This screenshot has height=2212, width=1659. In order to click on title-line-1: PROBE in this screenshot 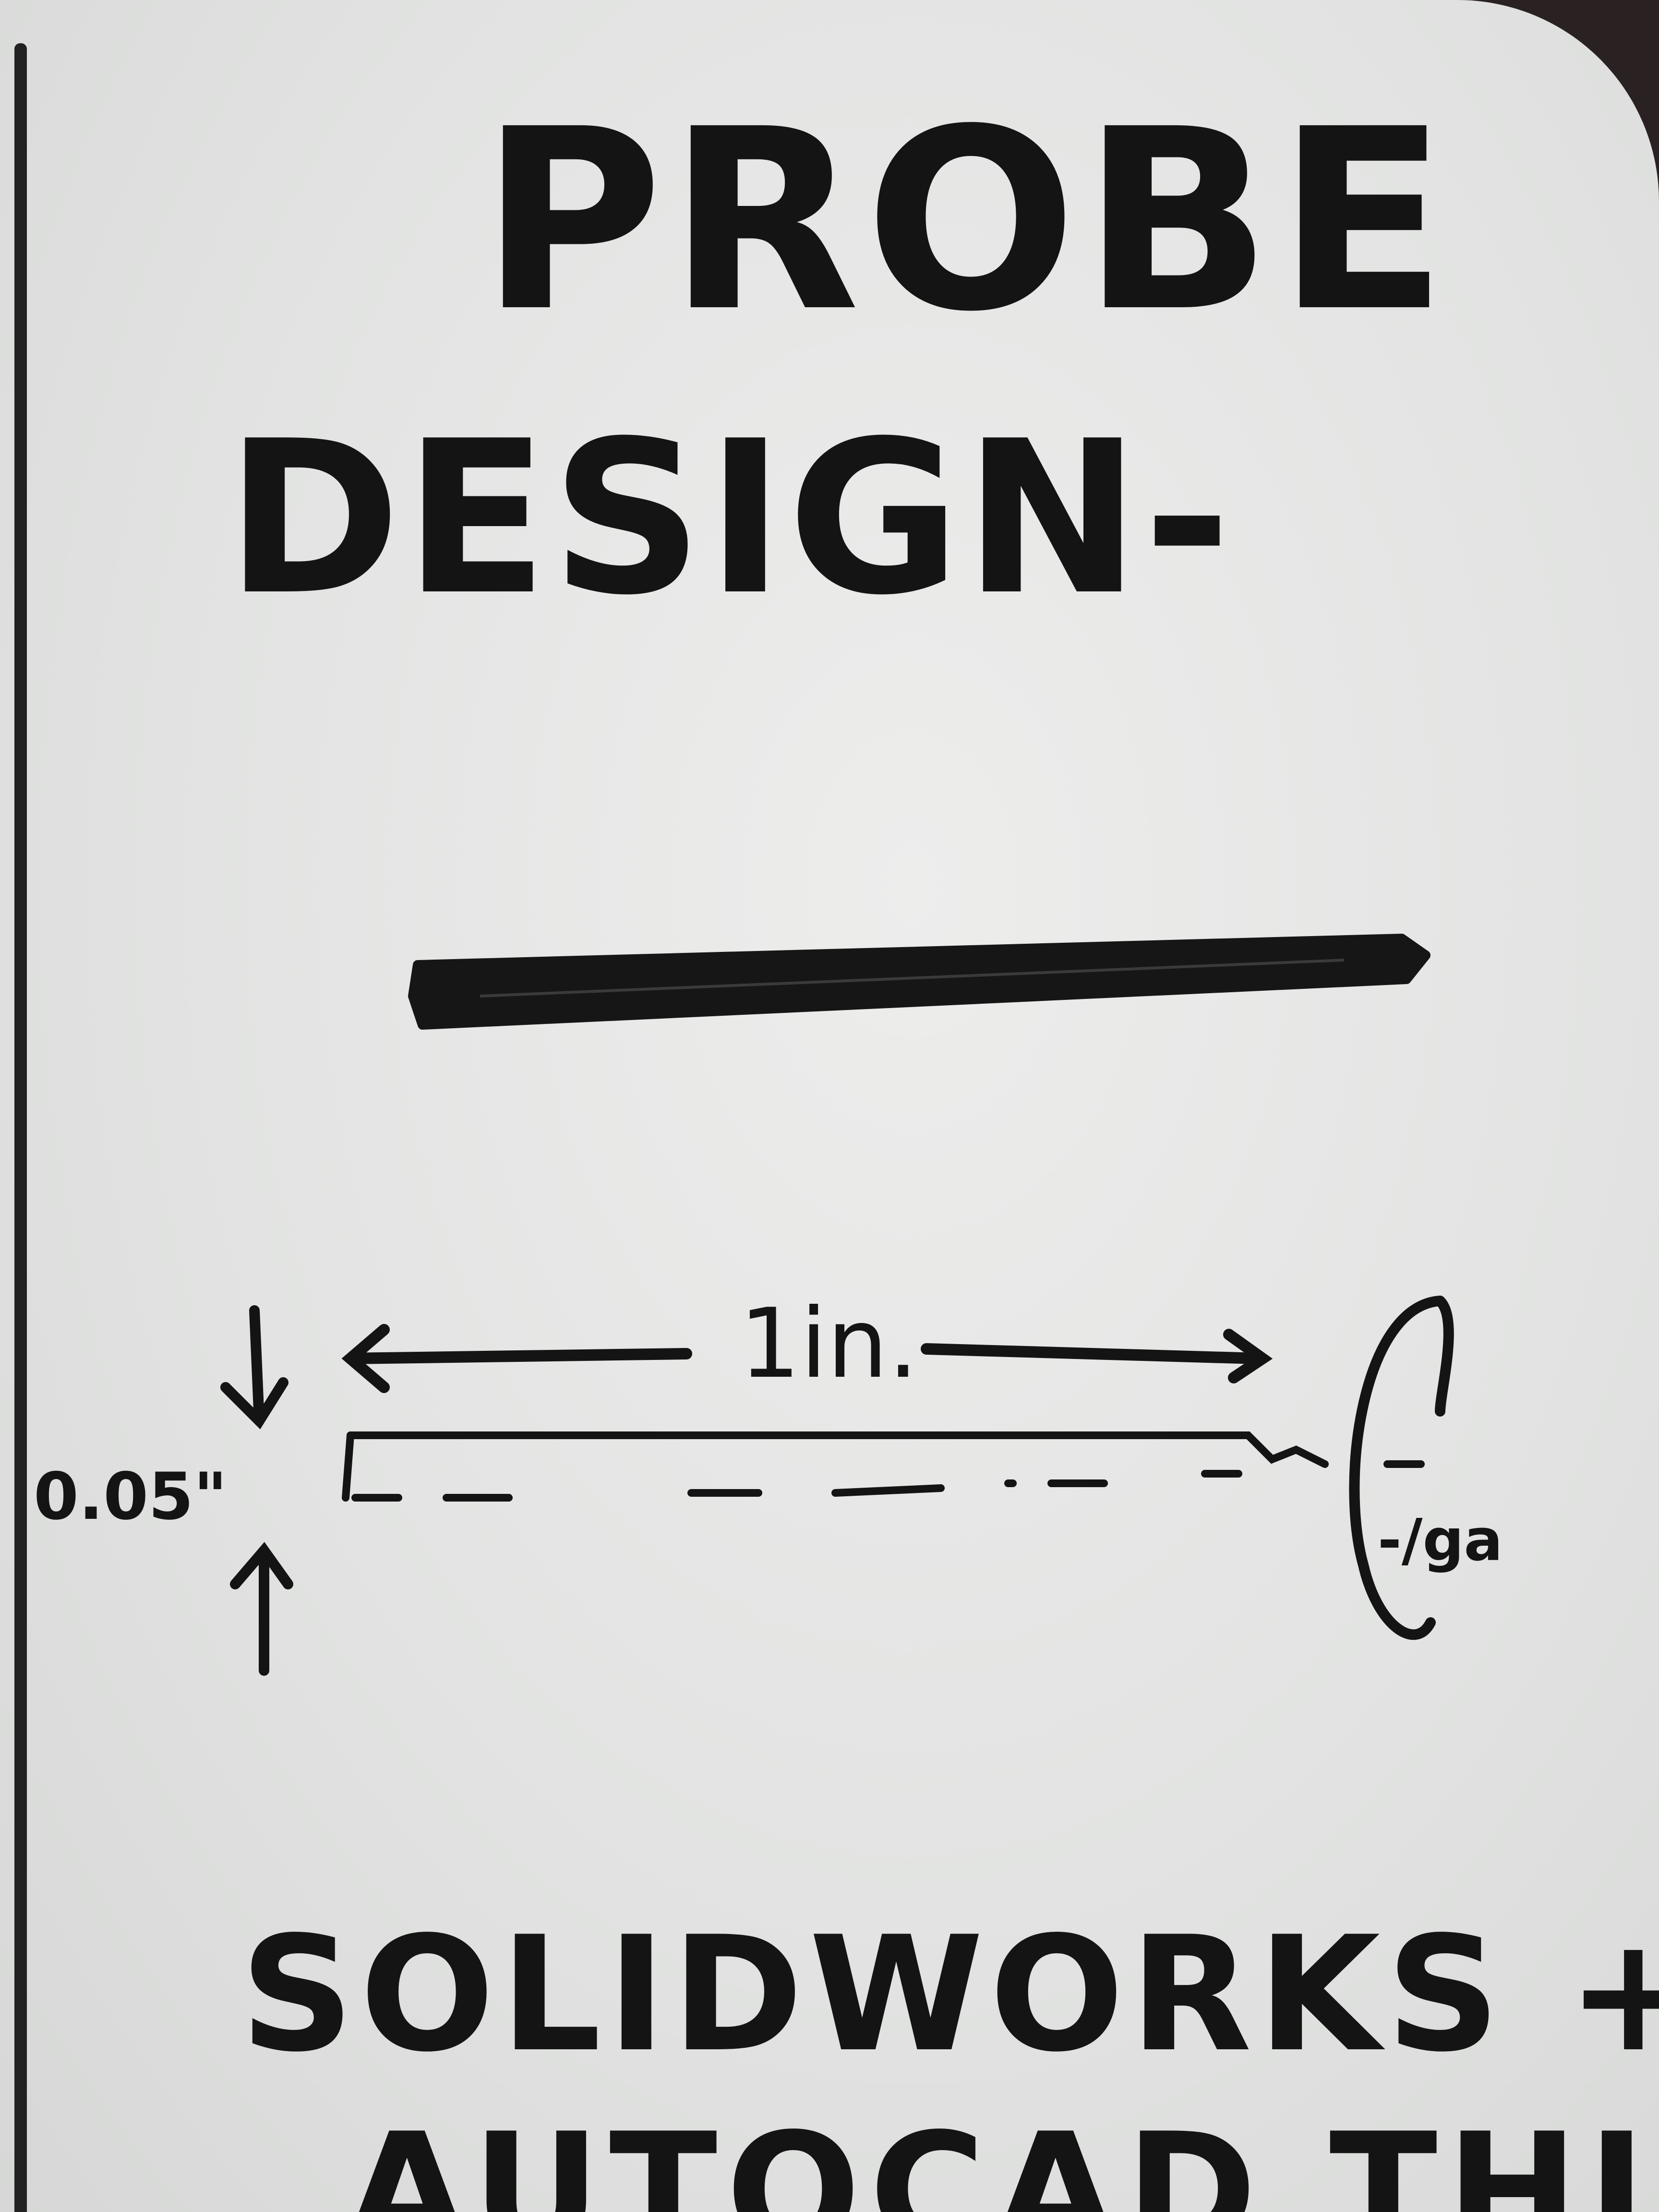, I will do `click(967, 220)`.